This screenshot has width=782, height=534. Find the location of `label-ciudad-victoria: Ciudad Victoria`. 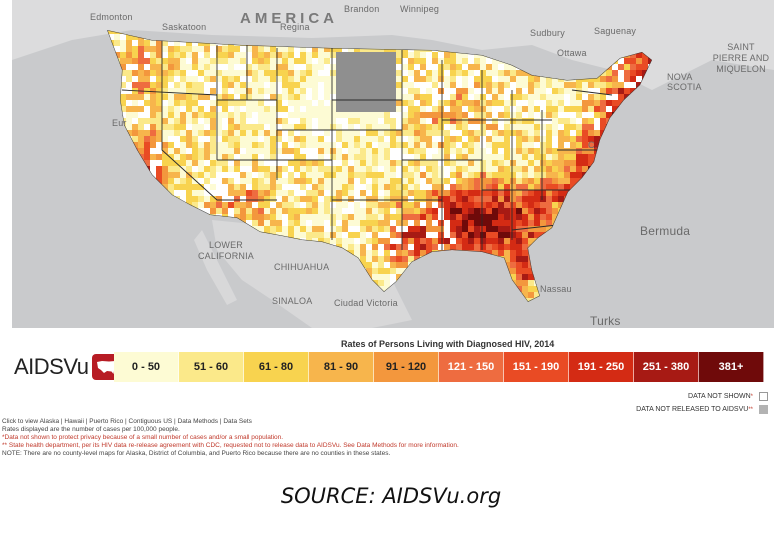

label-ciudad-victoria: Ciudad Victoria is located at coordinates (366, 303).